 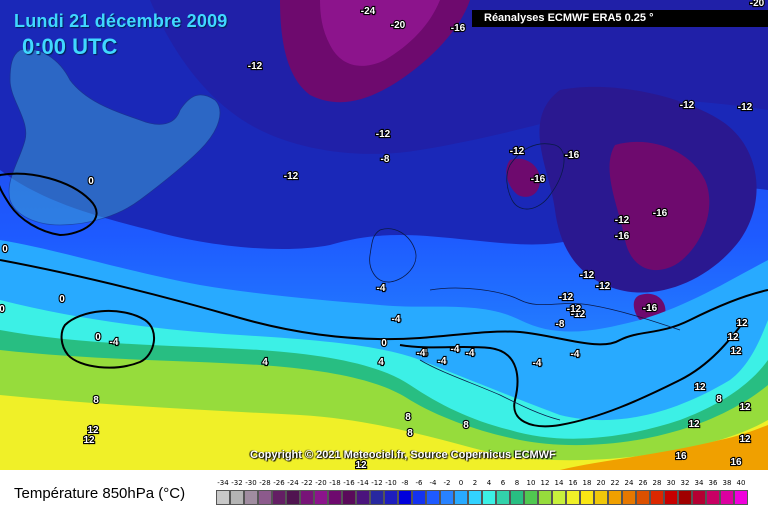 I want to click on legend-tick: 24, so click(x=629, y=483).